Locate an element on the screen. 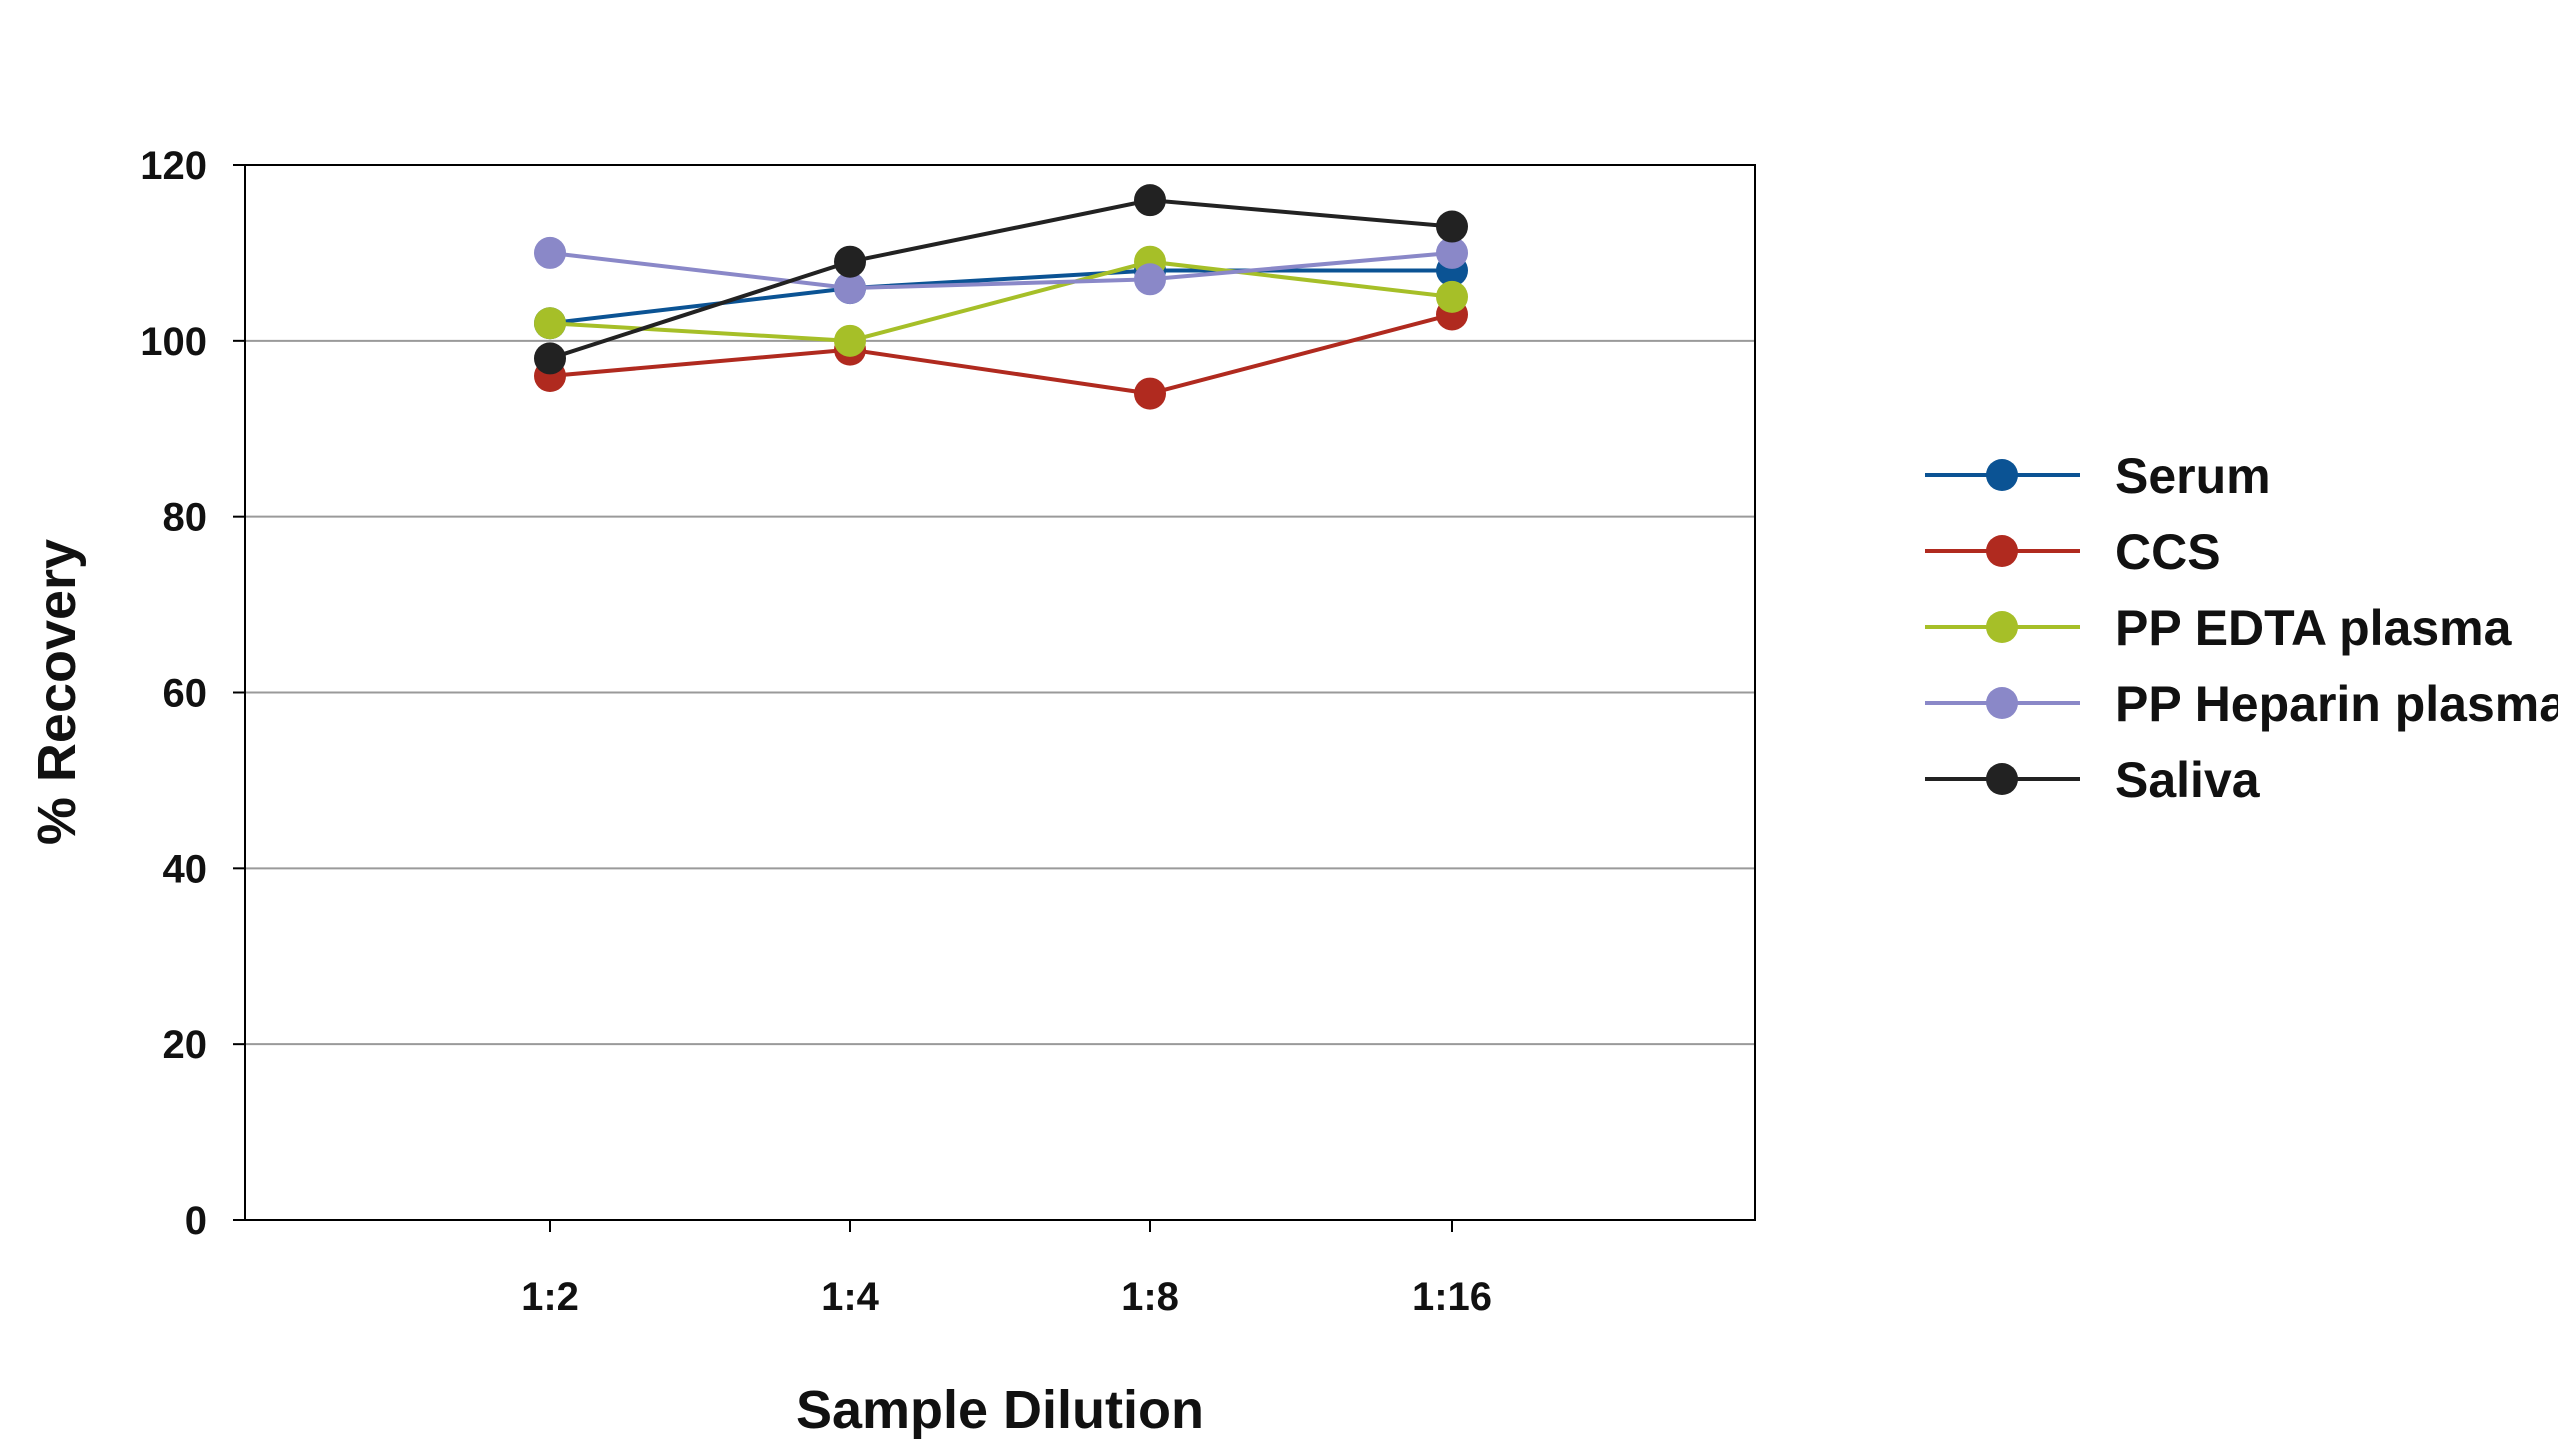  y-axis-title: % Recovery is located at coordinates (57, 692).